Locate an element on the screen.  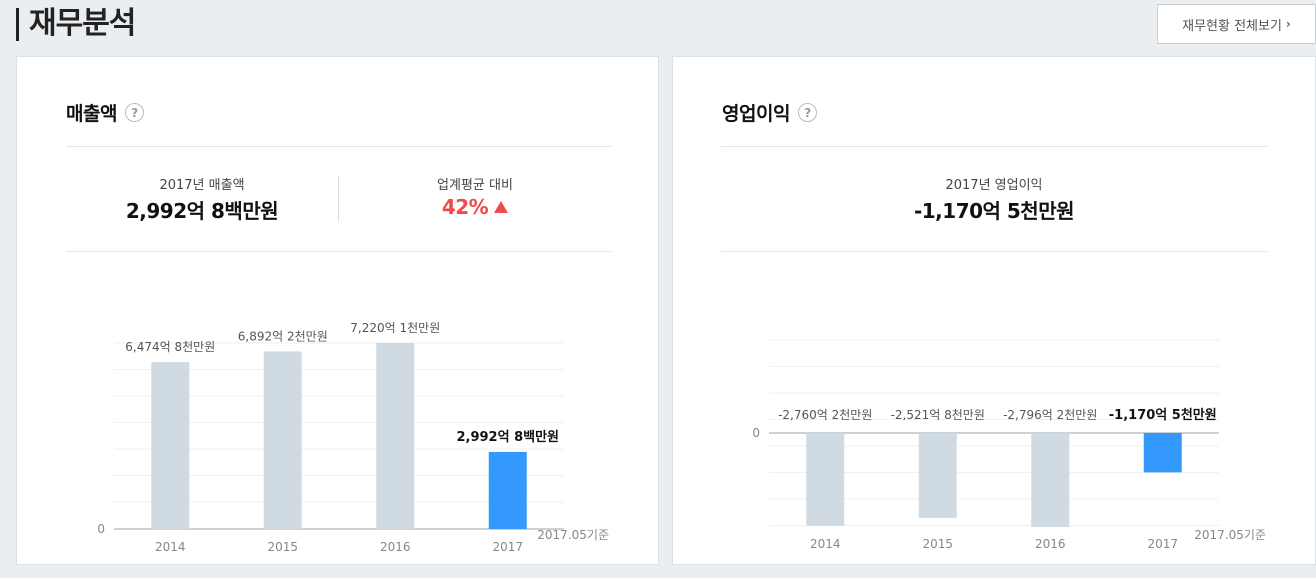
bar-value-label: 6,474억 8천만원 is located at coordinates (170, 346).